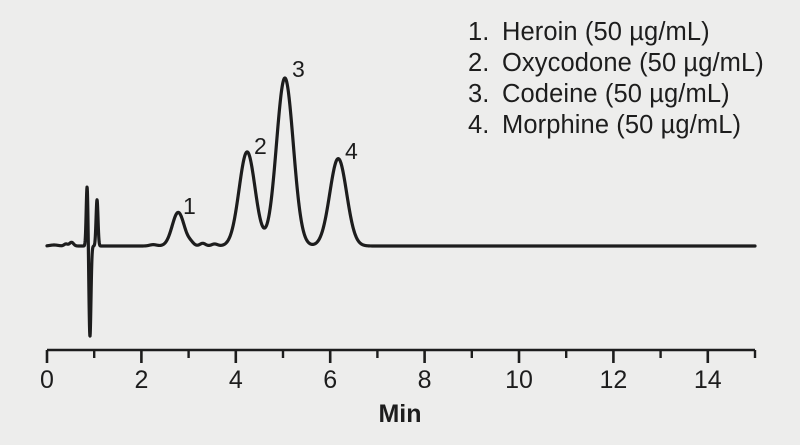 Image resolution: width=800 pixels, height=445 pixels. I want to click on legend-item-oxycodone: 2. Oxycodone (50 µg/mL), so click(633, 64).